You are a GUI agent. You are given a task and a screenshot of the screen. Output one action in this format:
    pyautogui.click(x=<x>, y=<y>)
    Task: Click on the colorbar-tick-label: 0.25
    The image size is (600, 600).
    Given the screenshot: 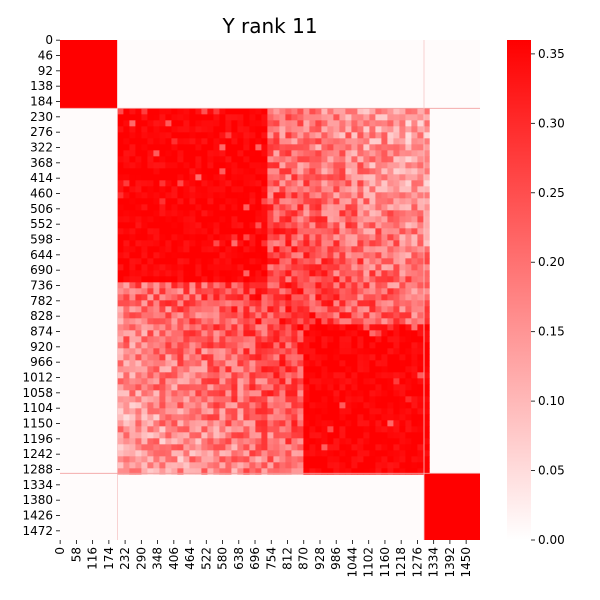 What is the action you would take?
    pyautogui.click(x=551, y=193)
    